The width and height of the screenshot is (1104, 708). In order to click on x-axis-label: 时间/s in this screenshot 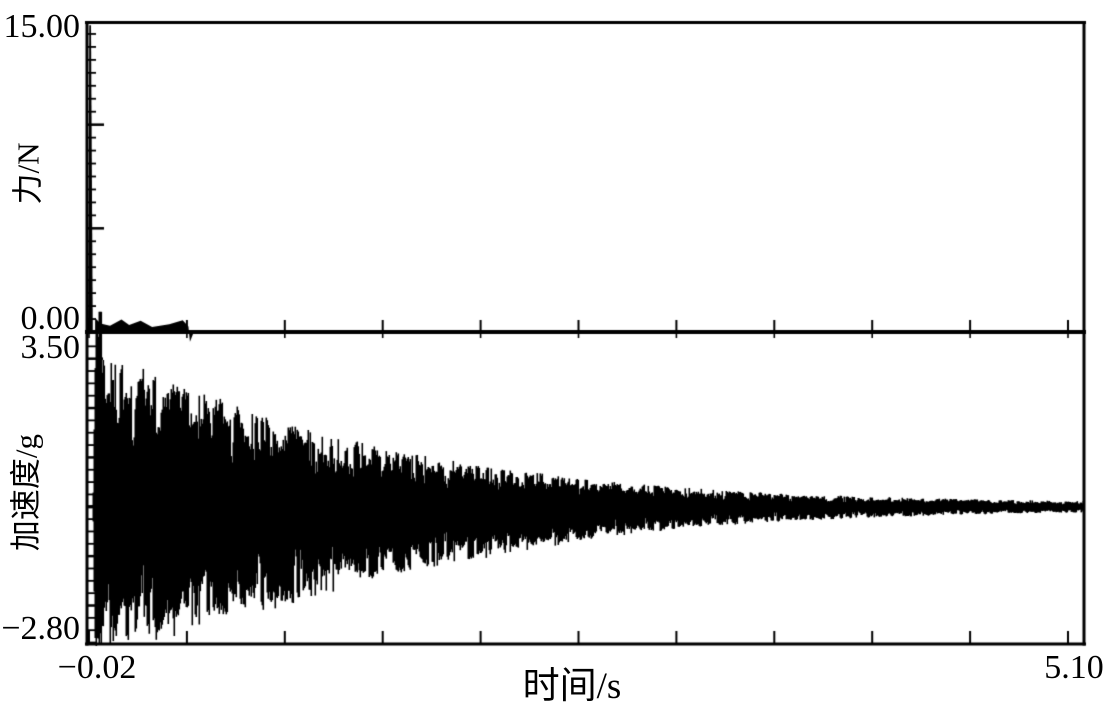, I will do `click(572, 686)`.